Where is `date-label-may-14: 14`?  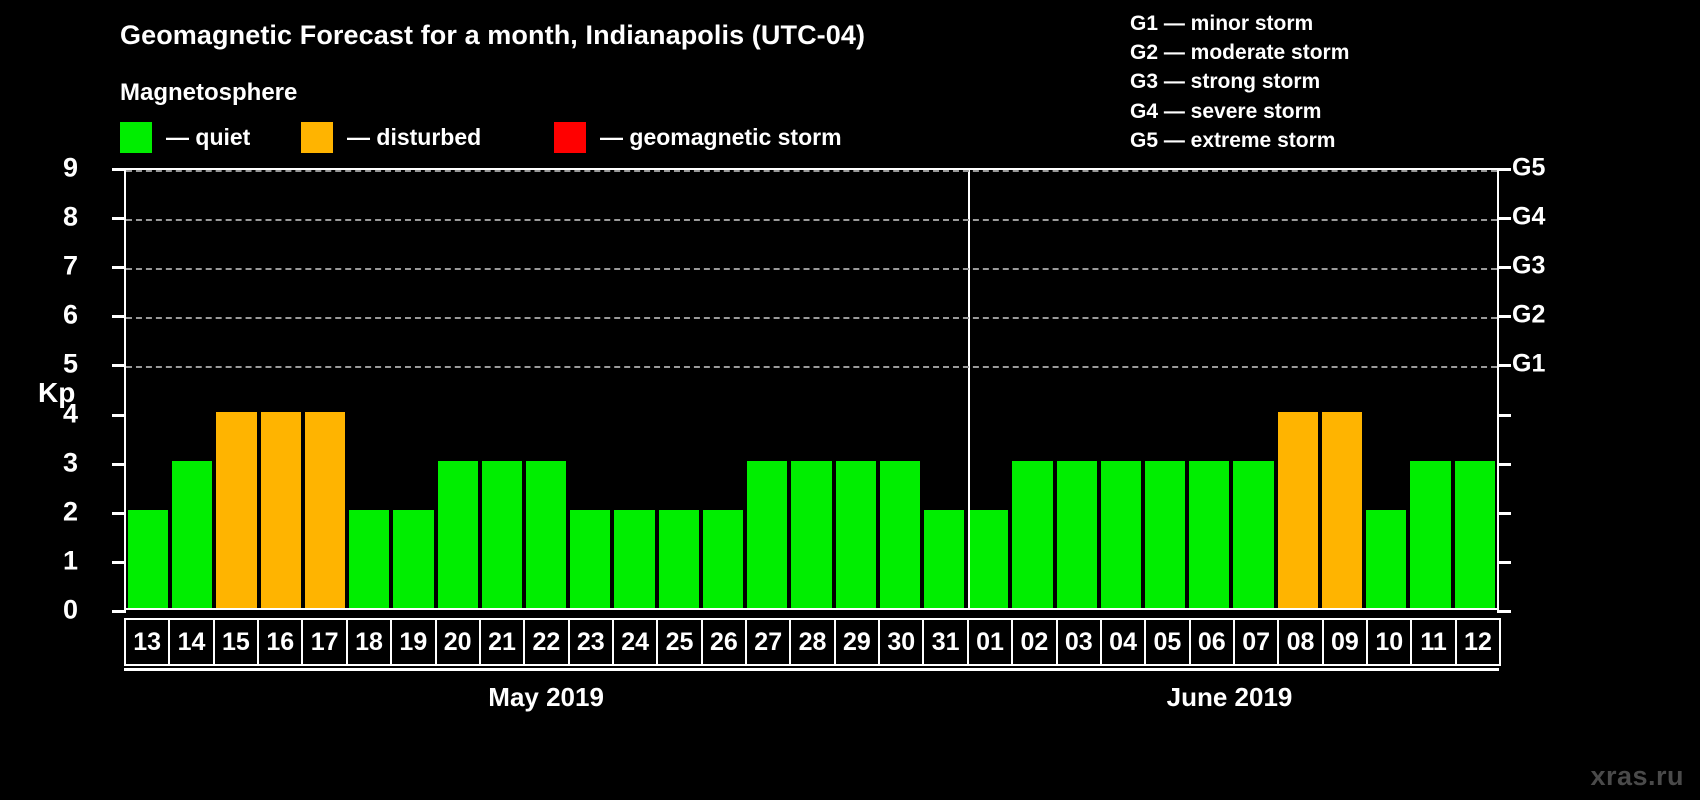 date-label-may-14: 14 is located at coordinates (191, 642).